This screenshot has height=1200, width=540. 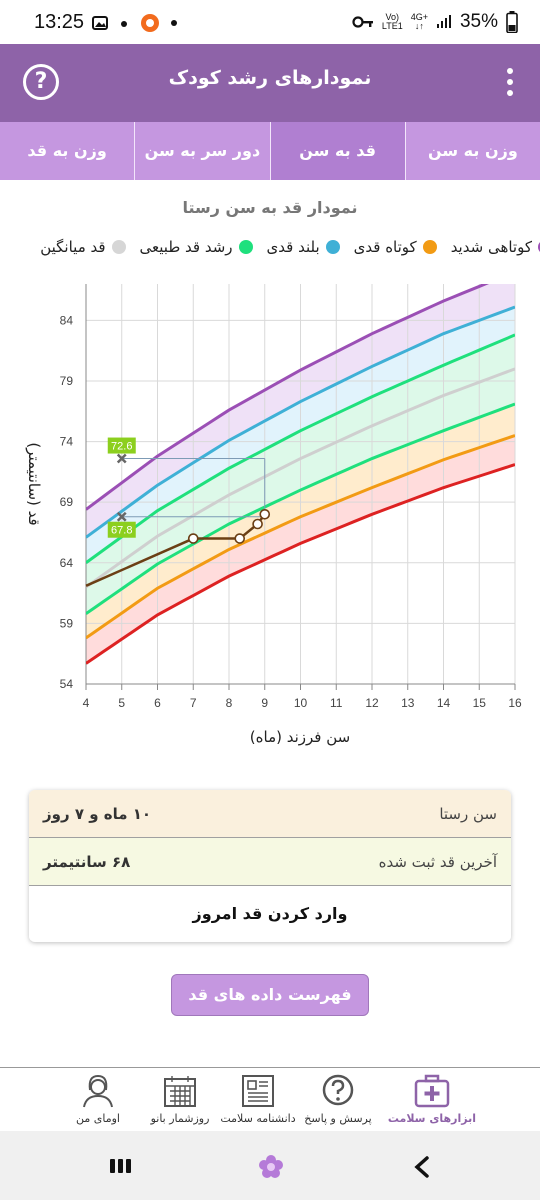 What do you see at coordinates (258, 1118) in the screenshot?
I see `nav-encyclopedia-label: دانشنامه سلامت` at bounding box center [258, 1118].